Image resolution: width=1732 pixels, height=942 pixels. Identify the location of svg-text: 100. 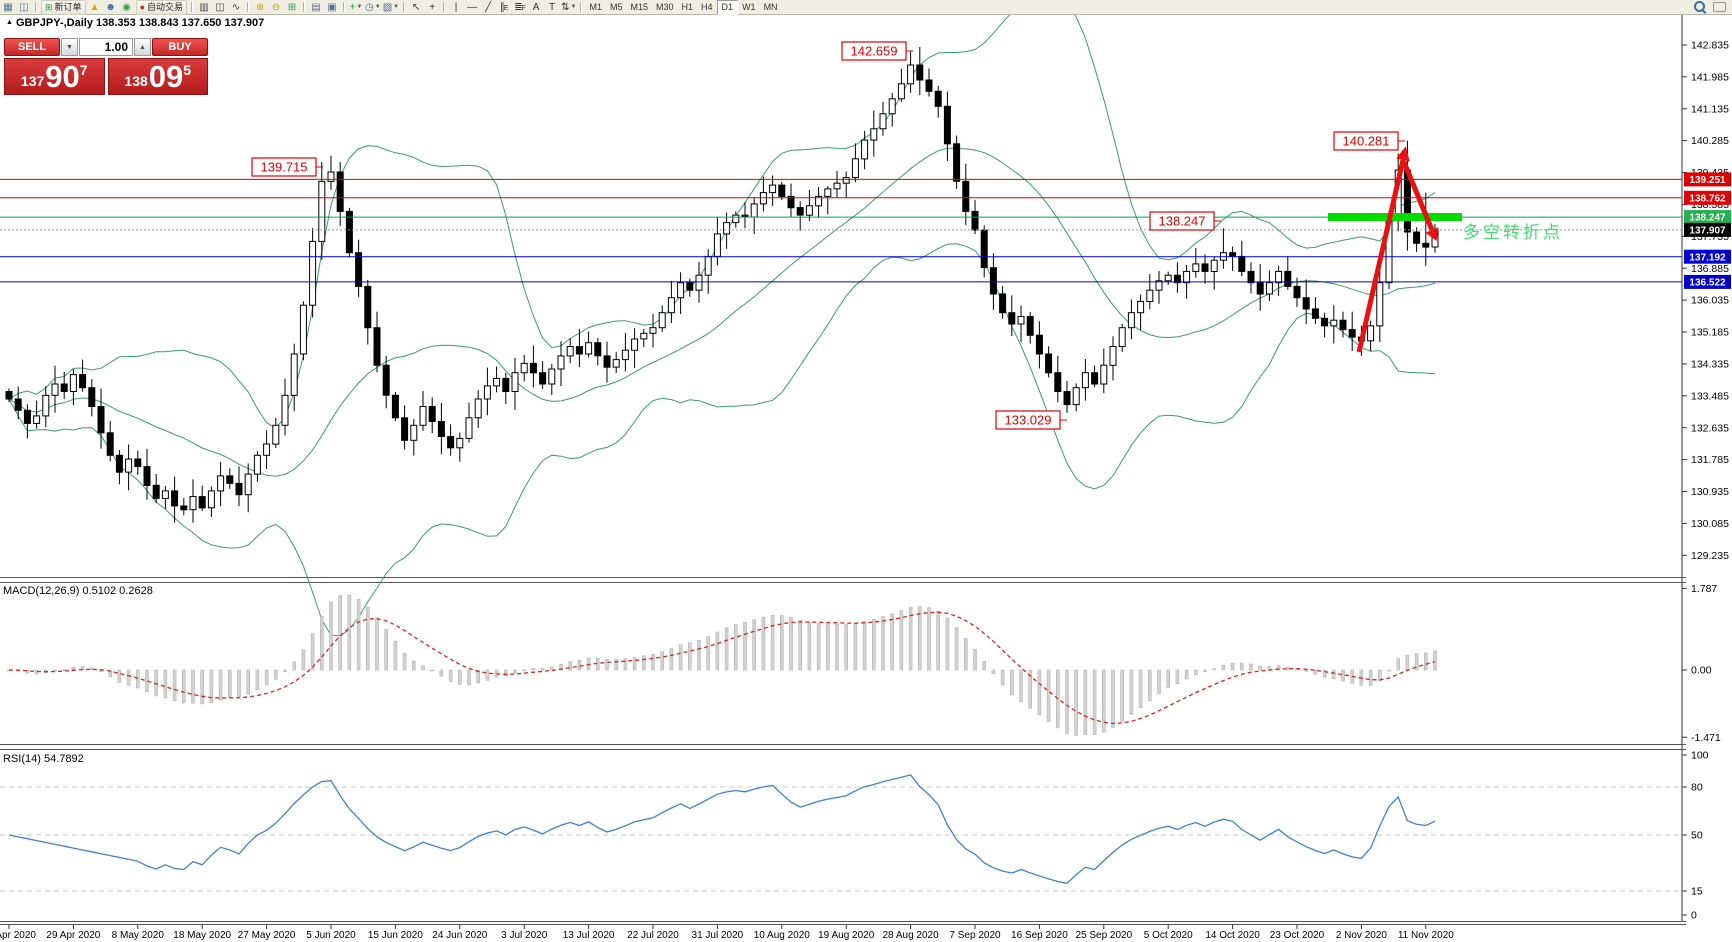
(1700, 756).